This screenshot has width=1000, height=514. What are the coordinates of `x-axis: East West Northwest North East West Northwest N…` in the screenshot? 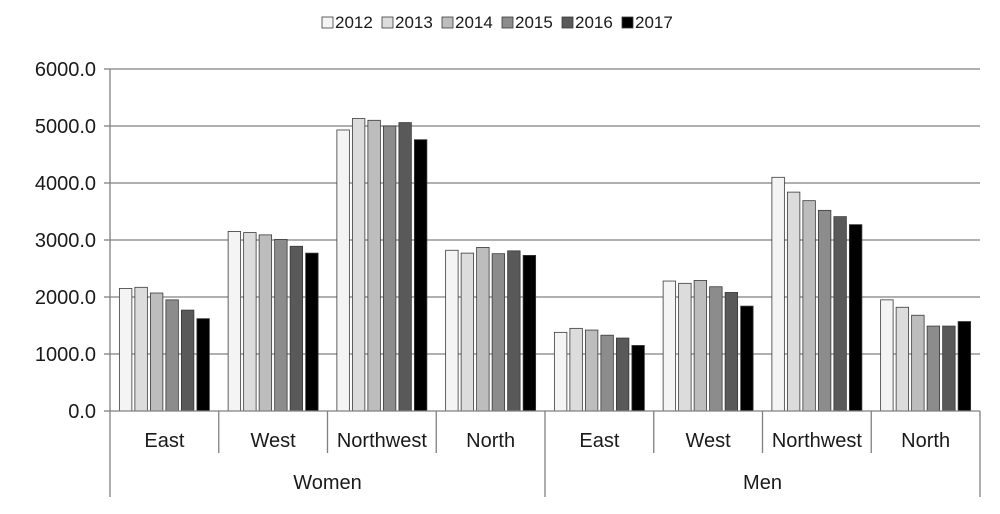 It's located at (545, 453).